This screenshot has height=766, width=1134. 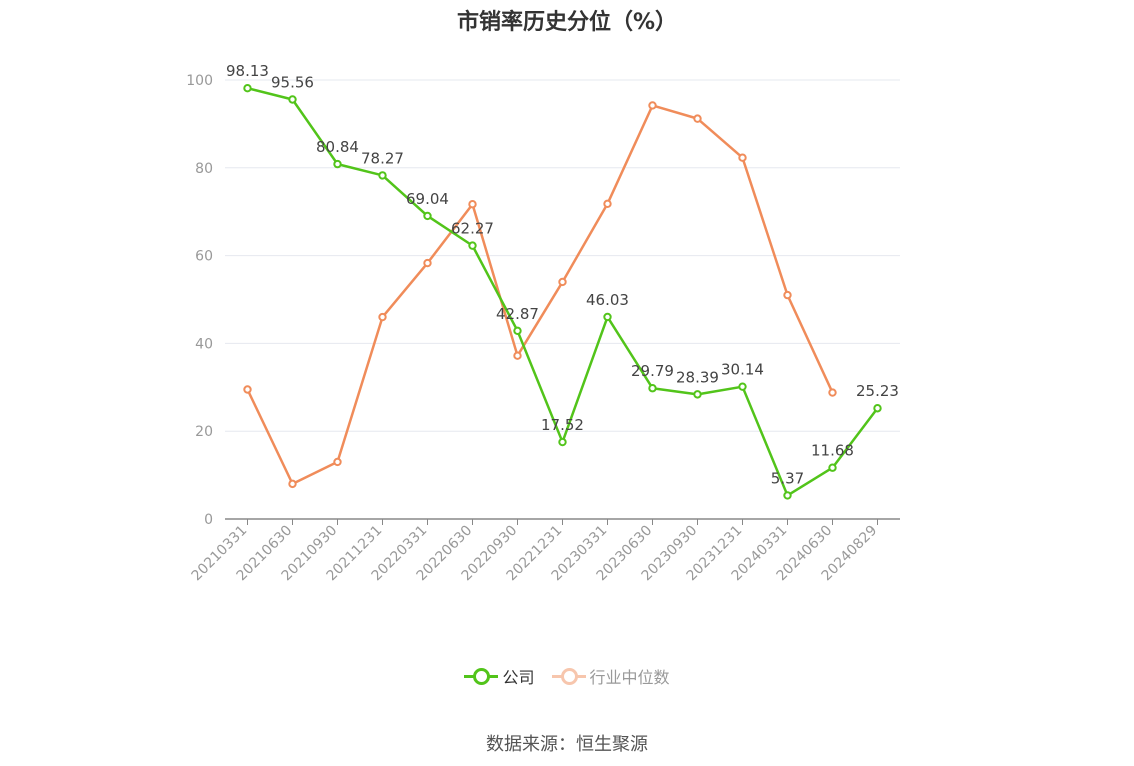 What do you see at coordinates (652, 371) in the screenshot?
I see `data-label: 29.79` at bounding box center [652, 371].